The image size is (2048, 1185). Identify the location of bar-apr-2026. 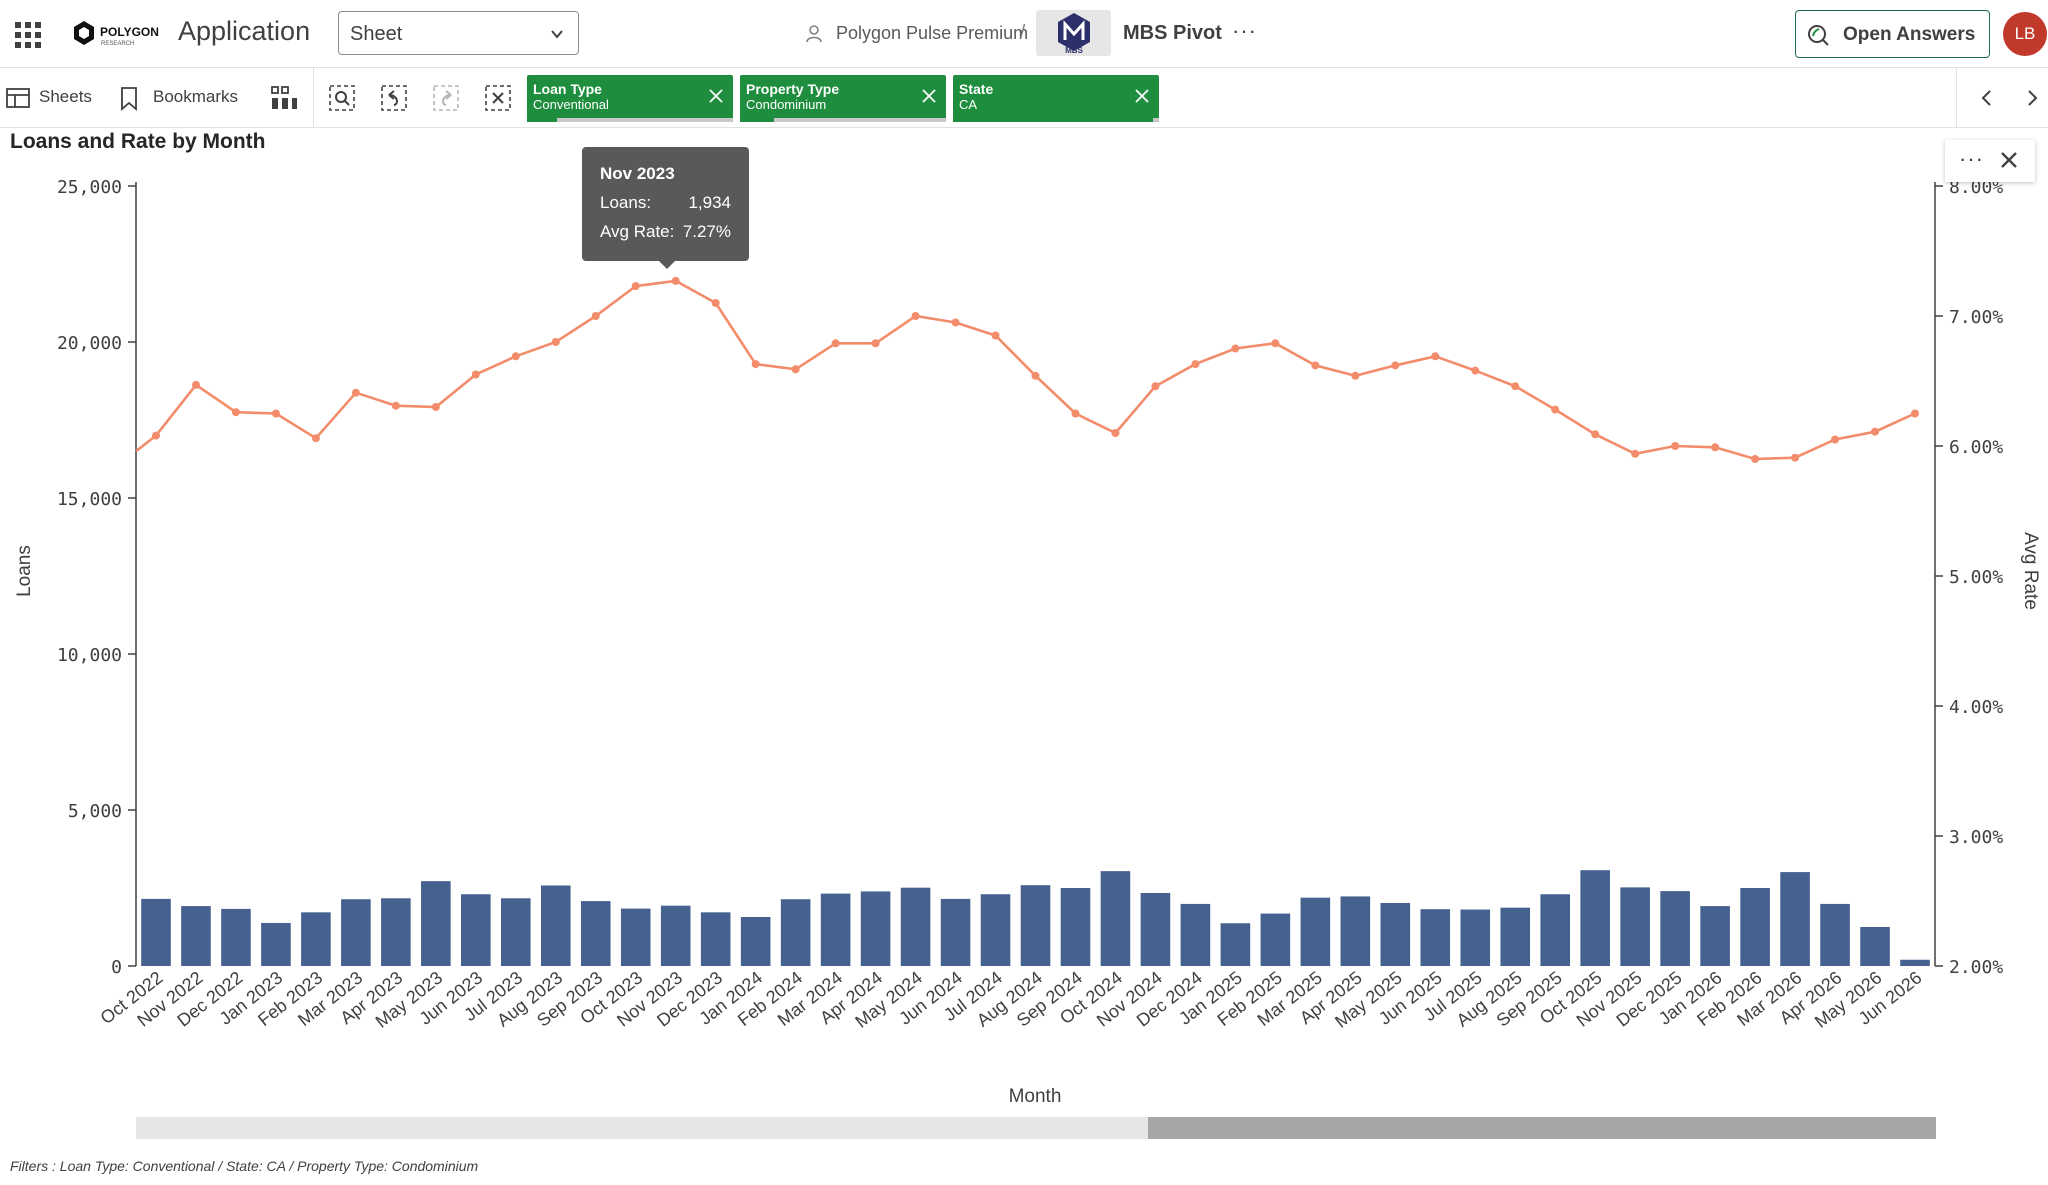
(1835, 934).